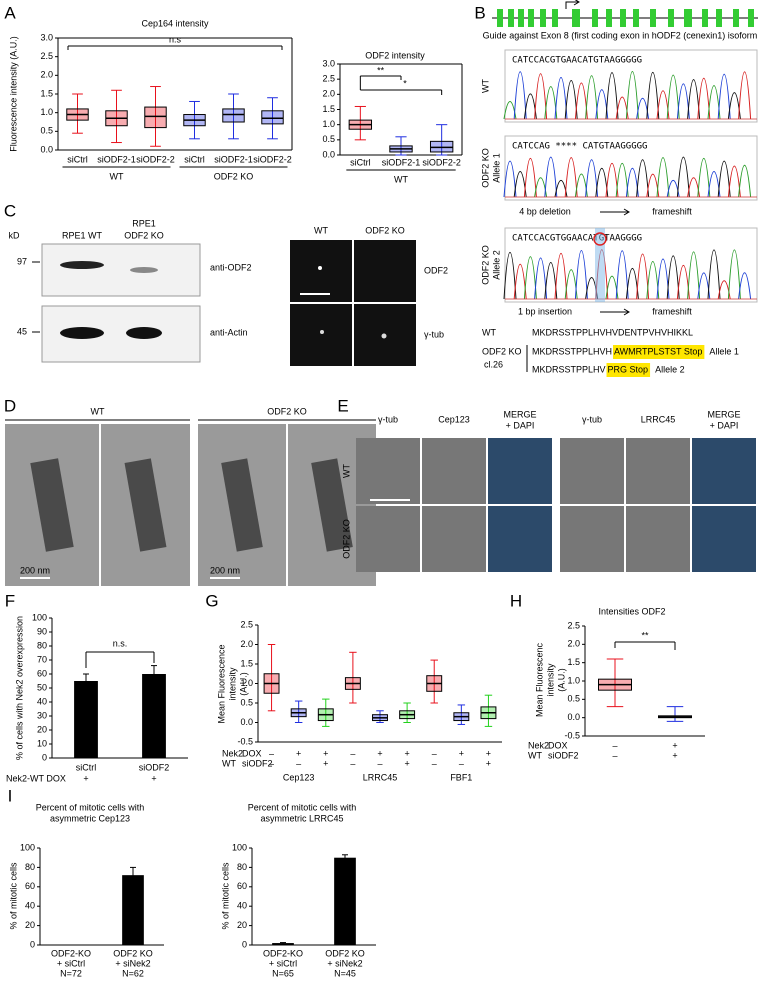 The width and height of the screenshot is (760, 982). Describe the element at coordinates (395, 55) in the screenshot. I see `chart-title: ODF2 intensity` at that location.